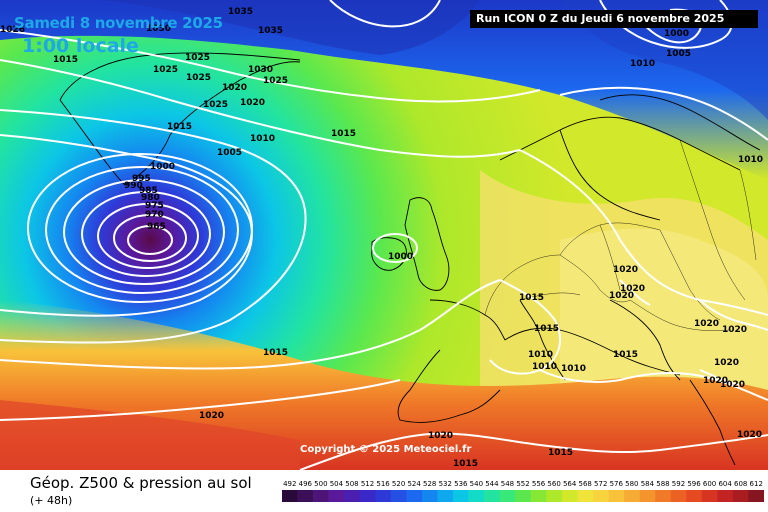 Image resolution: width=768 pixels, height=512 pixels. Describe the element at coordinates (678, 484) in the screenshot. I see `colorbar-tick: 592` at that location.